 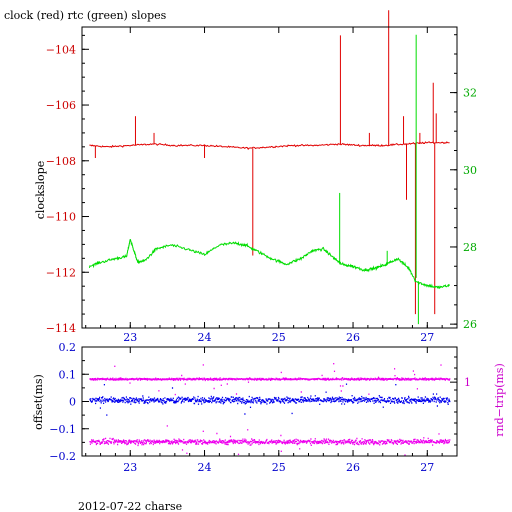 I want to click on top-x-tick-label-2: 25, so click(x=279, y=337).